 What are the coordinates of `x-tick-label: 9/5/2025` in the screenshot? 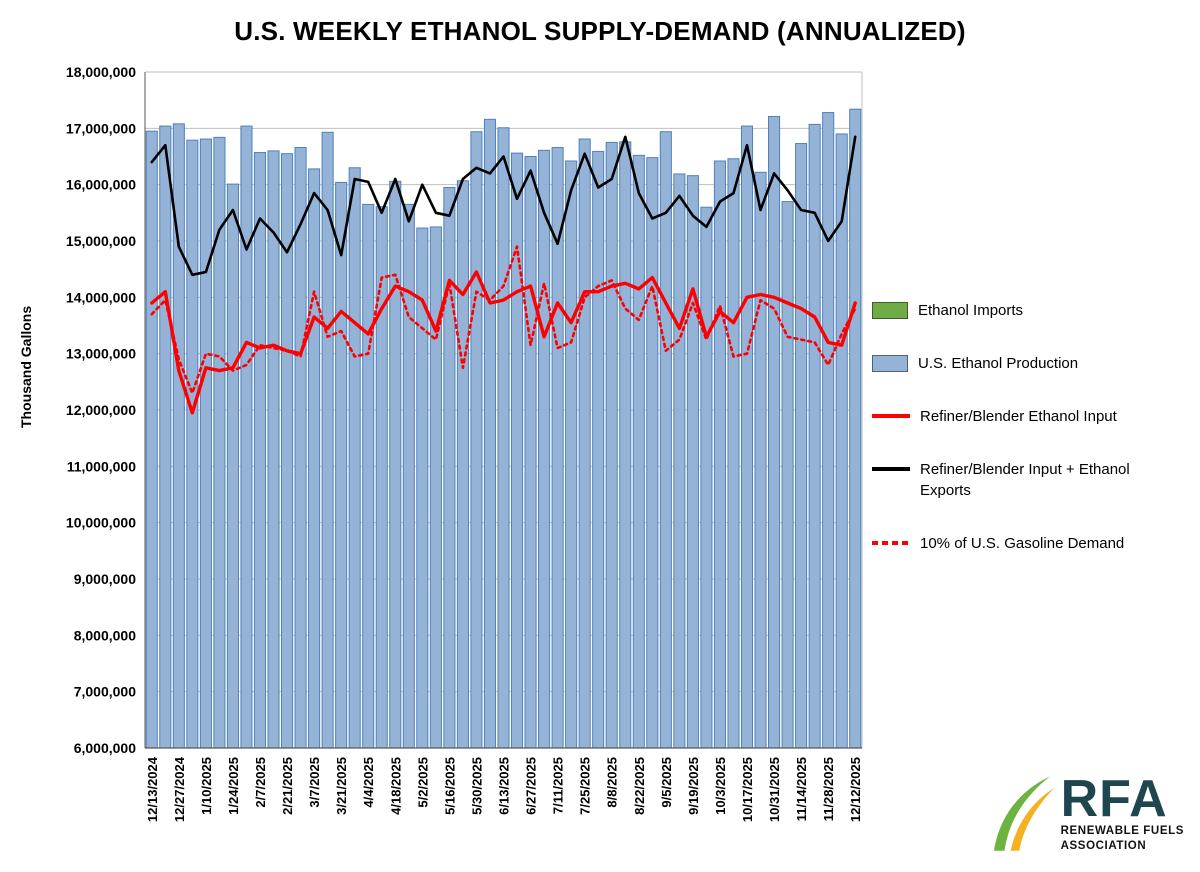 It's located at (666, 782).